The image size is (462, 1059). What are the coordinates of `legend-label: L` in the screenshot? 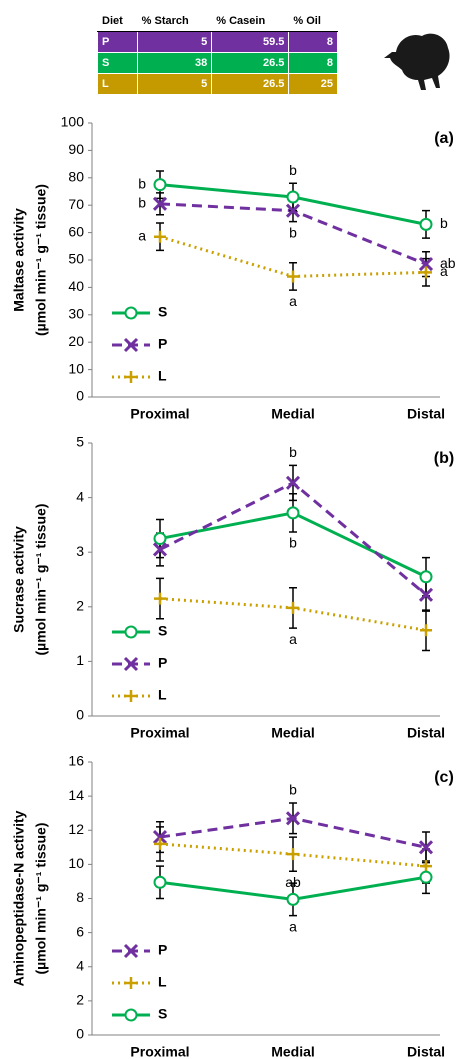 It's located at (162, 695).